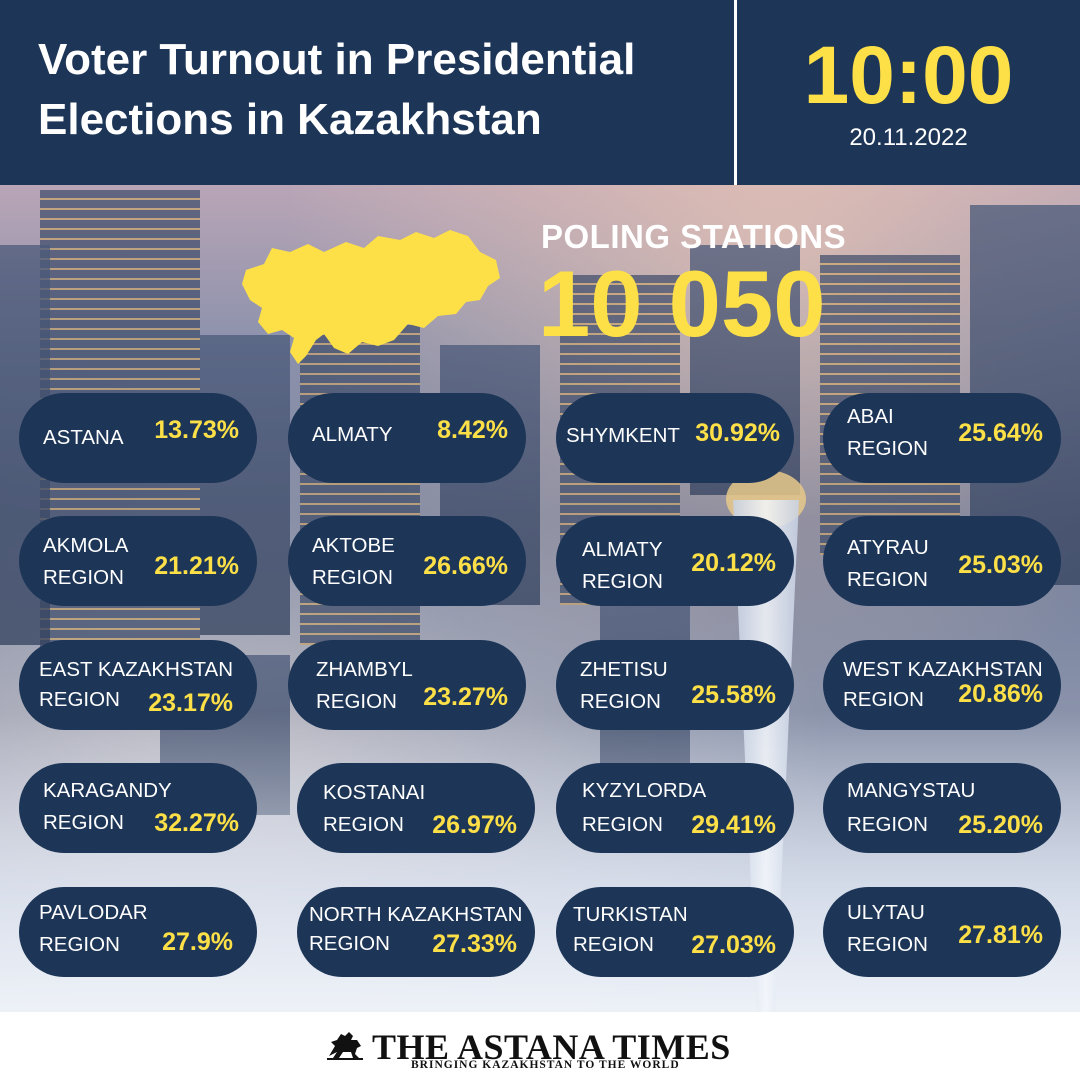 The height and width of the screenshot is (1080, 1080). What do you see at coordinates (675, 932) in the screenshot?
I see `region-card-turkistan: TURKISTAN REGION 27.03%` at bounding box center [675, 932].